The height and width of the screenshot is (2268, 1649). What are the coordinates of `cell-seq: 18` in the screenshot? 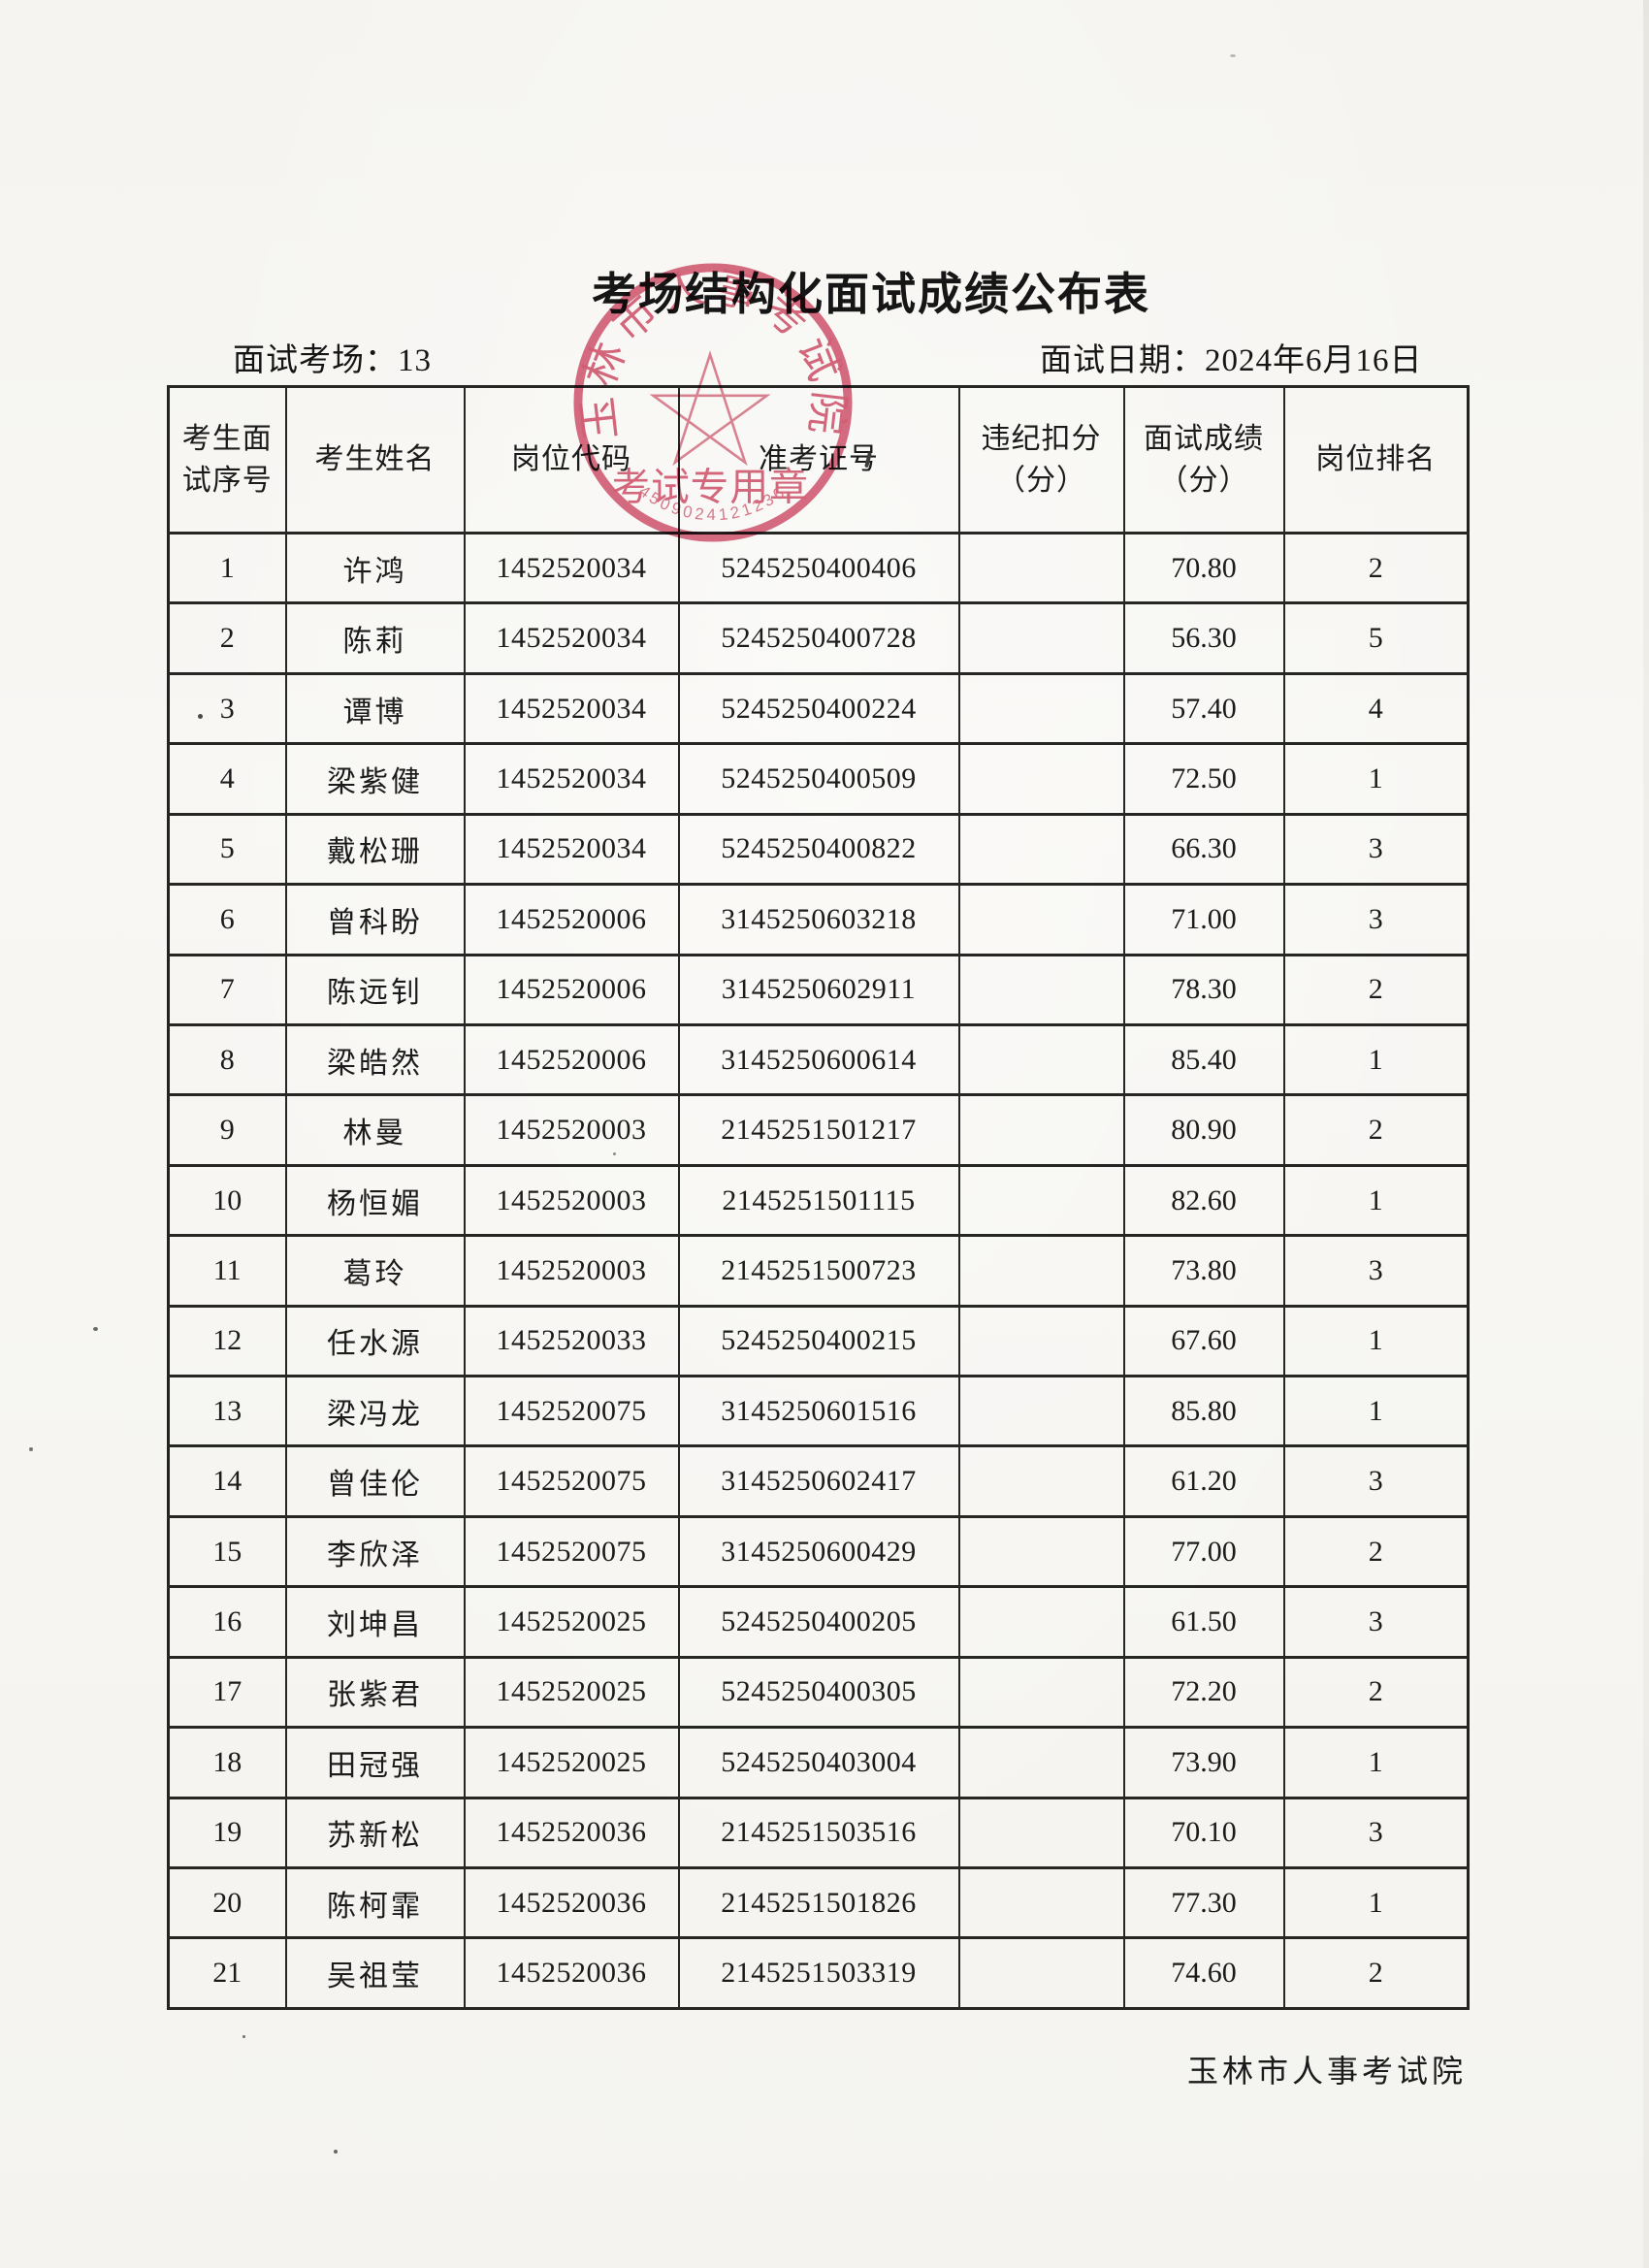 It's located at (227, 1762).